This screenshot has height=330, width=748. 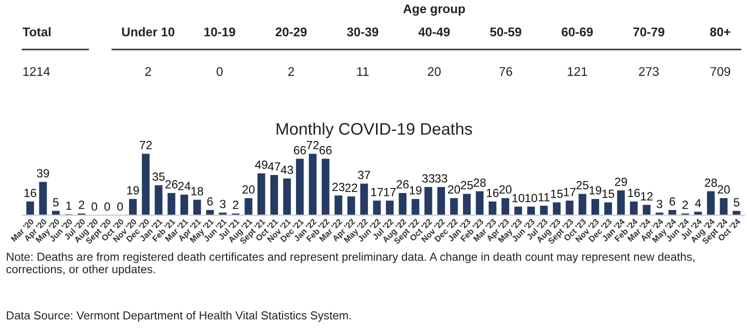 What do you see at coordinates (434, 10) in the screenshot?
I see `text: Age group` at bounding box center [434, 10].